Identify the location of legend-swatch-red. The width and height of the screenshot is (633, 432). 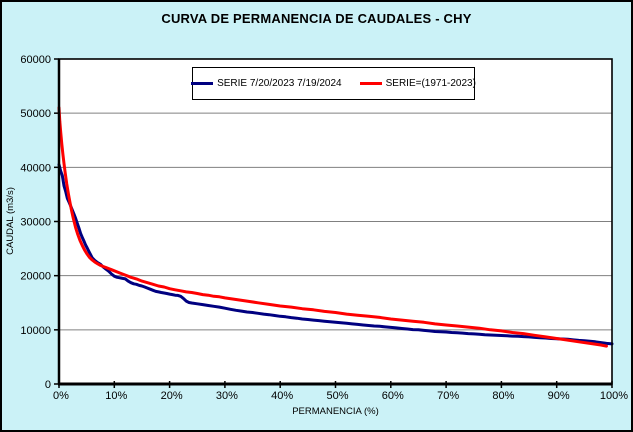
(370, 83).